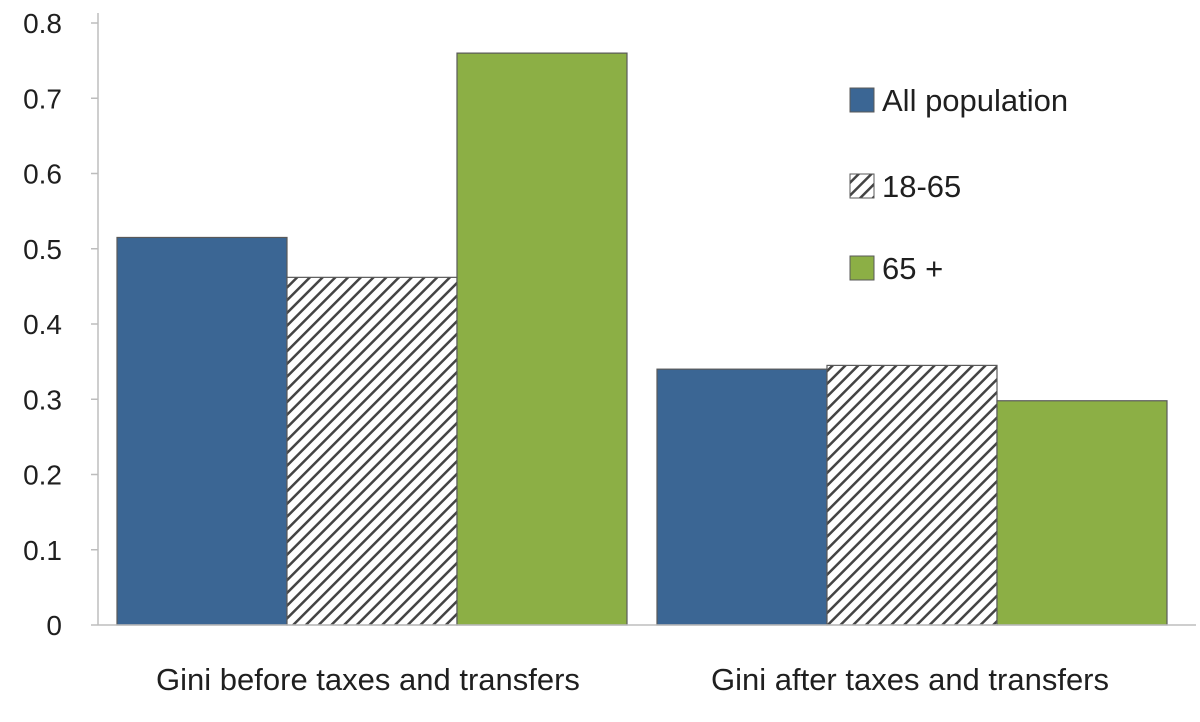  I want to click on y-tick-label: 0.7, so click(42, 98).